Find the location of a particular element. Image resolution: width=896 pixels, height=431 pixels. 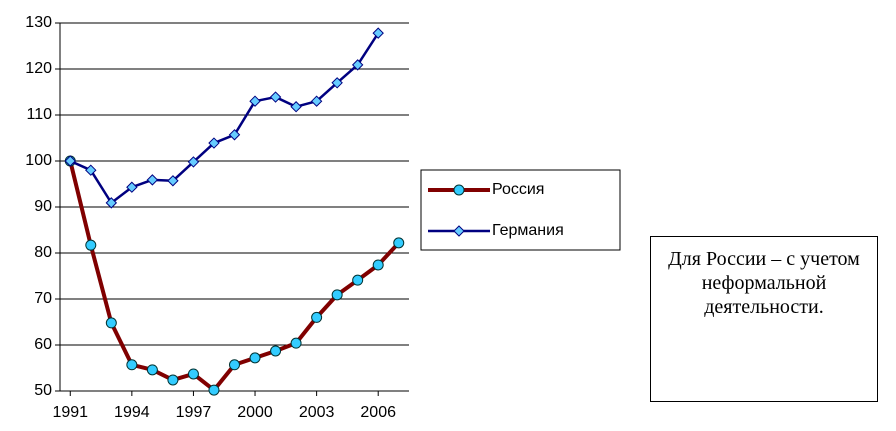

y-tick-label: 120 is located at coordinates (38, 68).